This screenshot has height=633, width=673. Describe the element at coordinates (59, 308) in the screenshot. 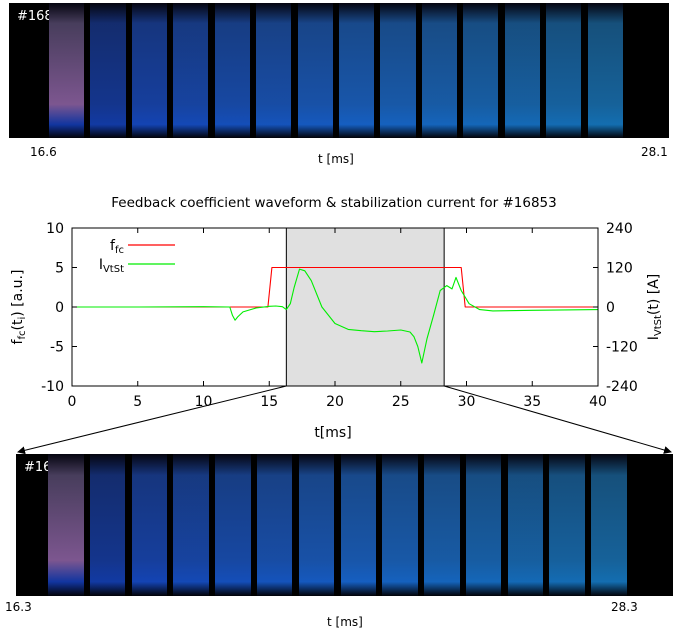

I see `y-tick-label: 0` at that location.